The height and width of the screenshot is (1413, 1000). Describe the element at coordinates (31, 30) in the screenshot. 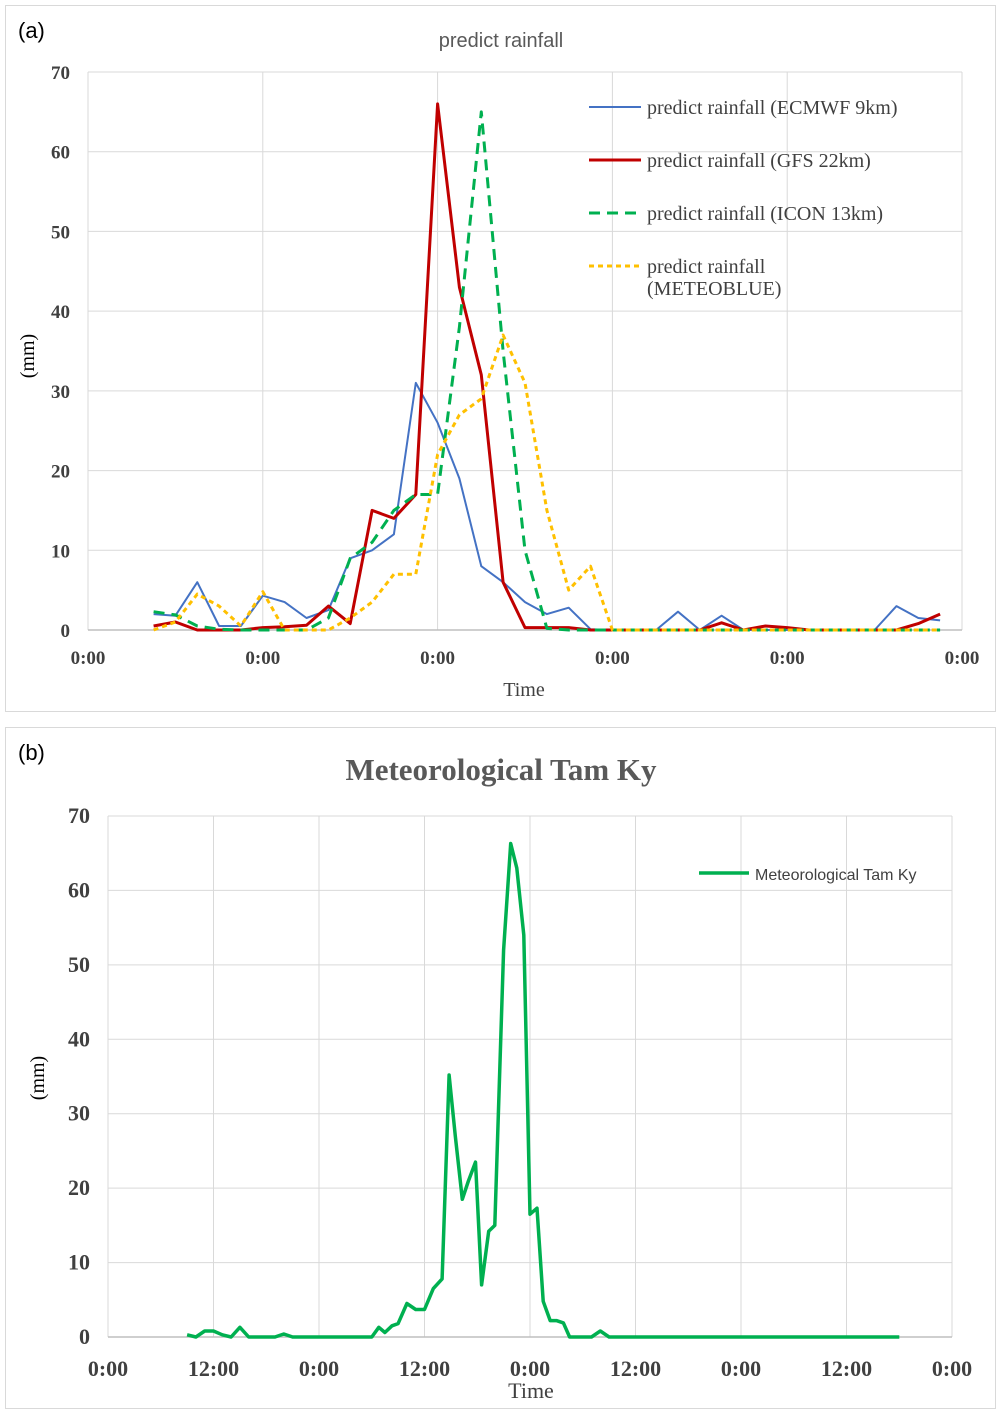

I see `panel-label-a: (a)` at that location.